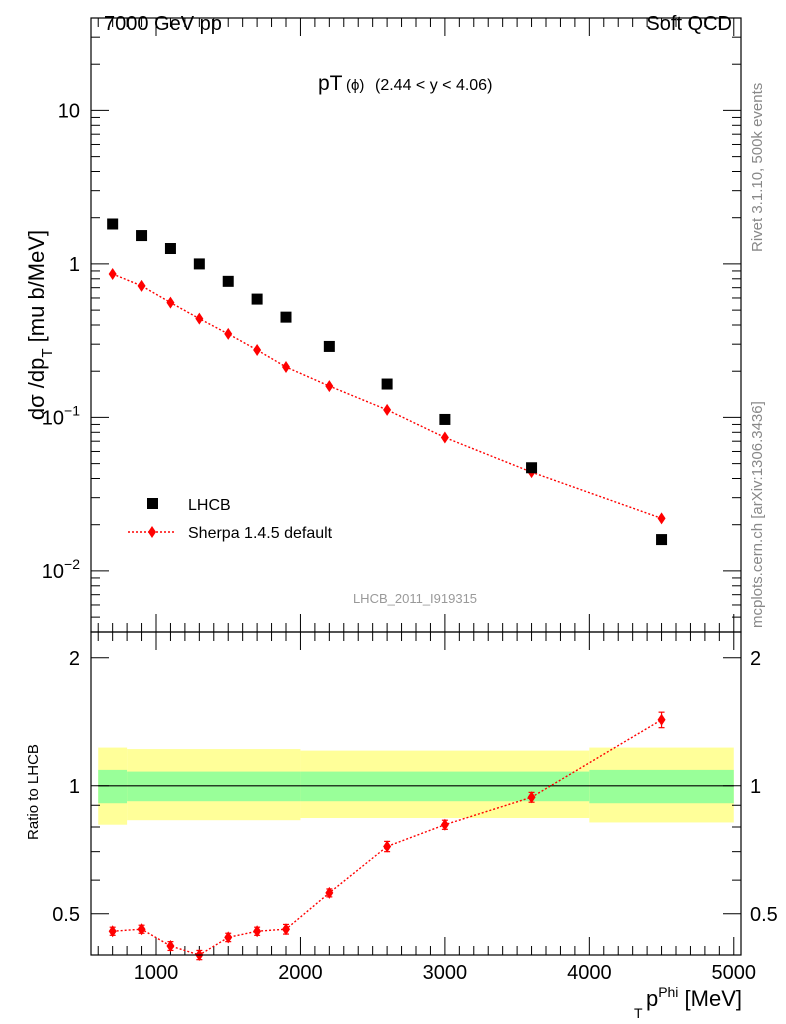 Image resolution: width=786 pixels, height=1024 pixels. I want to click on main-y-tick-label: 10, so click(69, 111).